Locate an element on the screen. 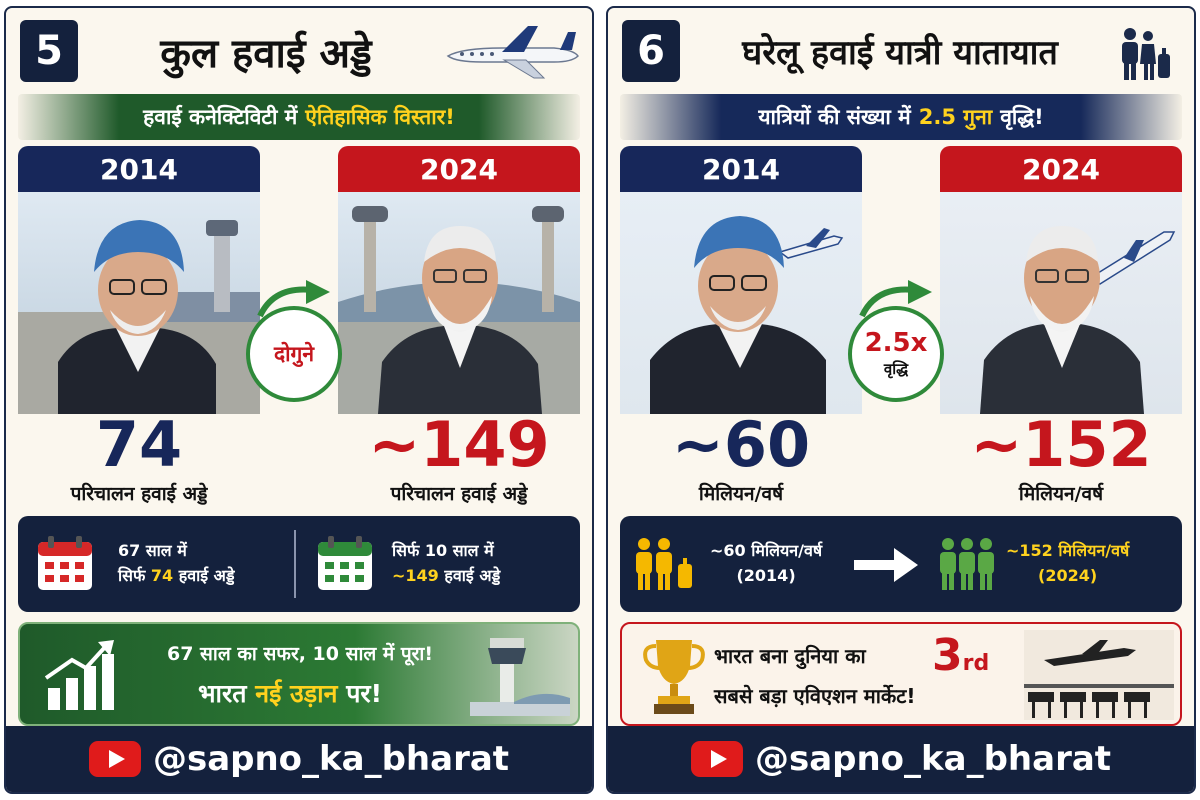 The width and height of the screenshot is (1200, 800). airport-count-2024: ~149 is located at coordinates (459, 445).